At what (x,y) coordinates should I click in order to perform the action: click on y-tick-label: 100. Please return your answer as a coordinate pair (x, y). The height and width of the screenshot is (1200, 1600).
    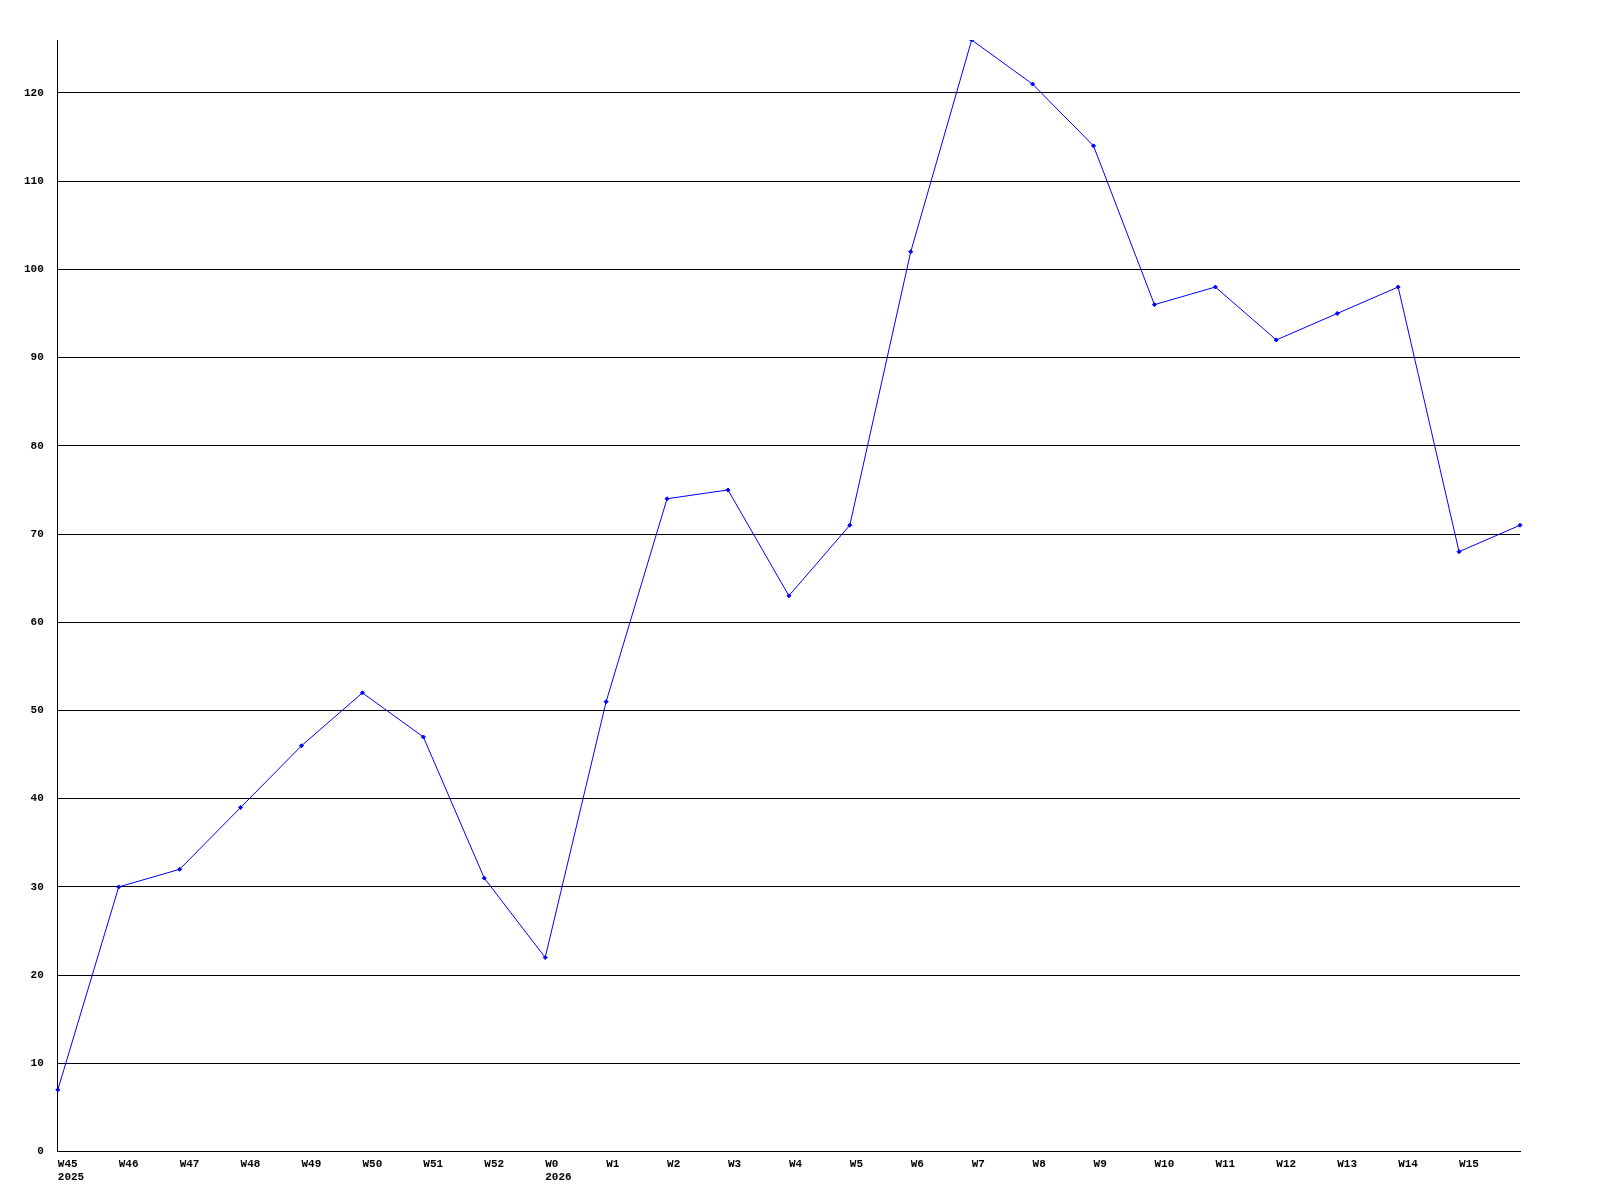
    Looking at the image, I should click on (33, 269).